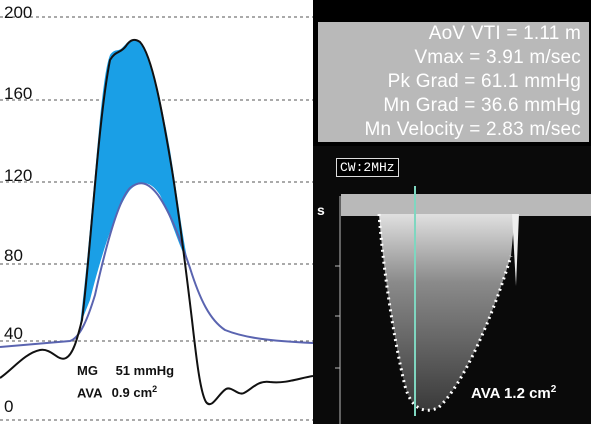 The image size is (591, 424). What do you see at coordinates (18, 12) in the screenshot?
I see `y-tick-label: 200` at bounding box center [18, 12].